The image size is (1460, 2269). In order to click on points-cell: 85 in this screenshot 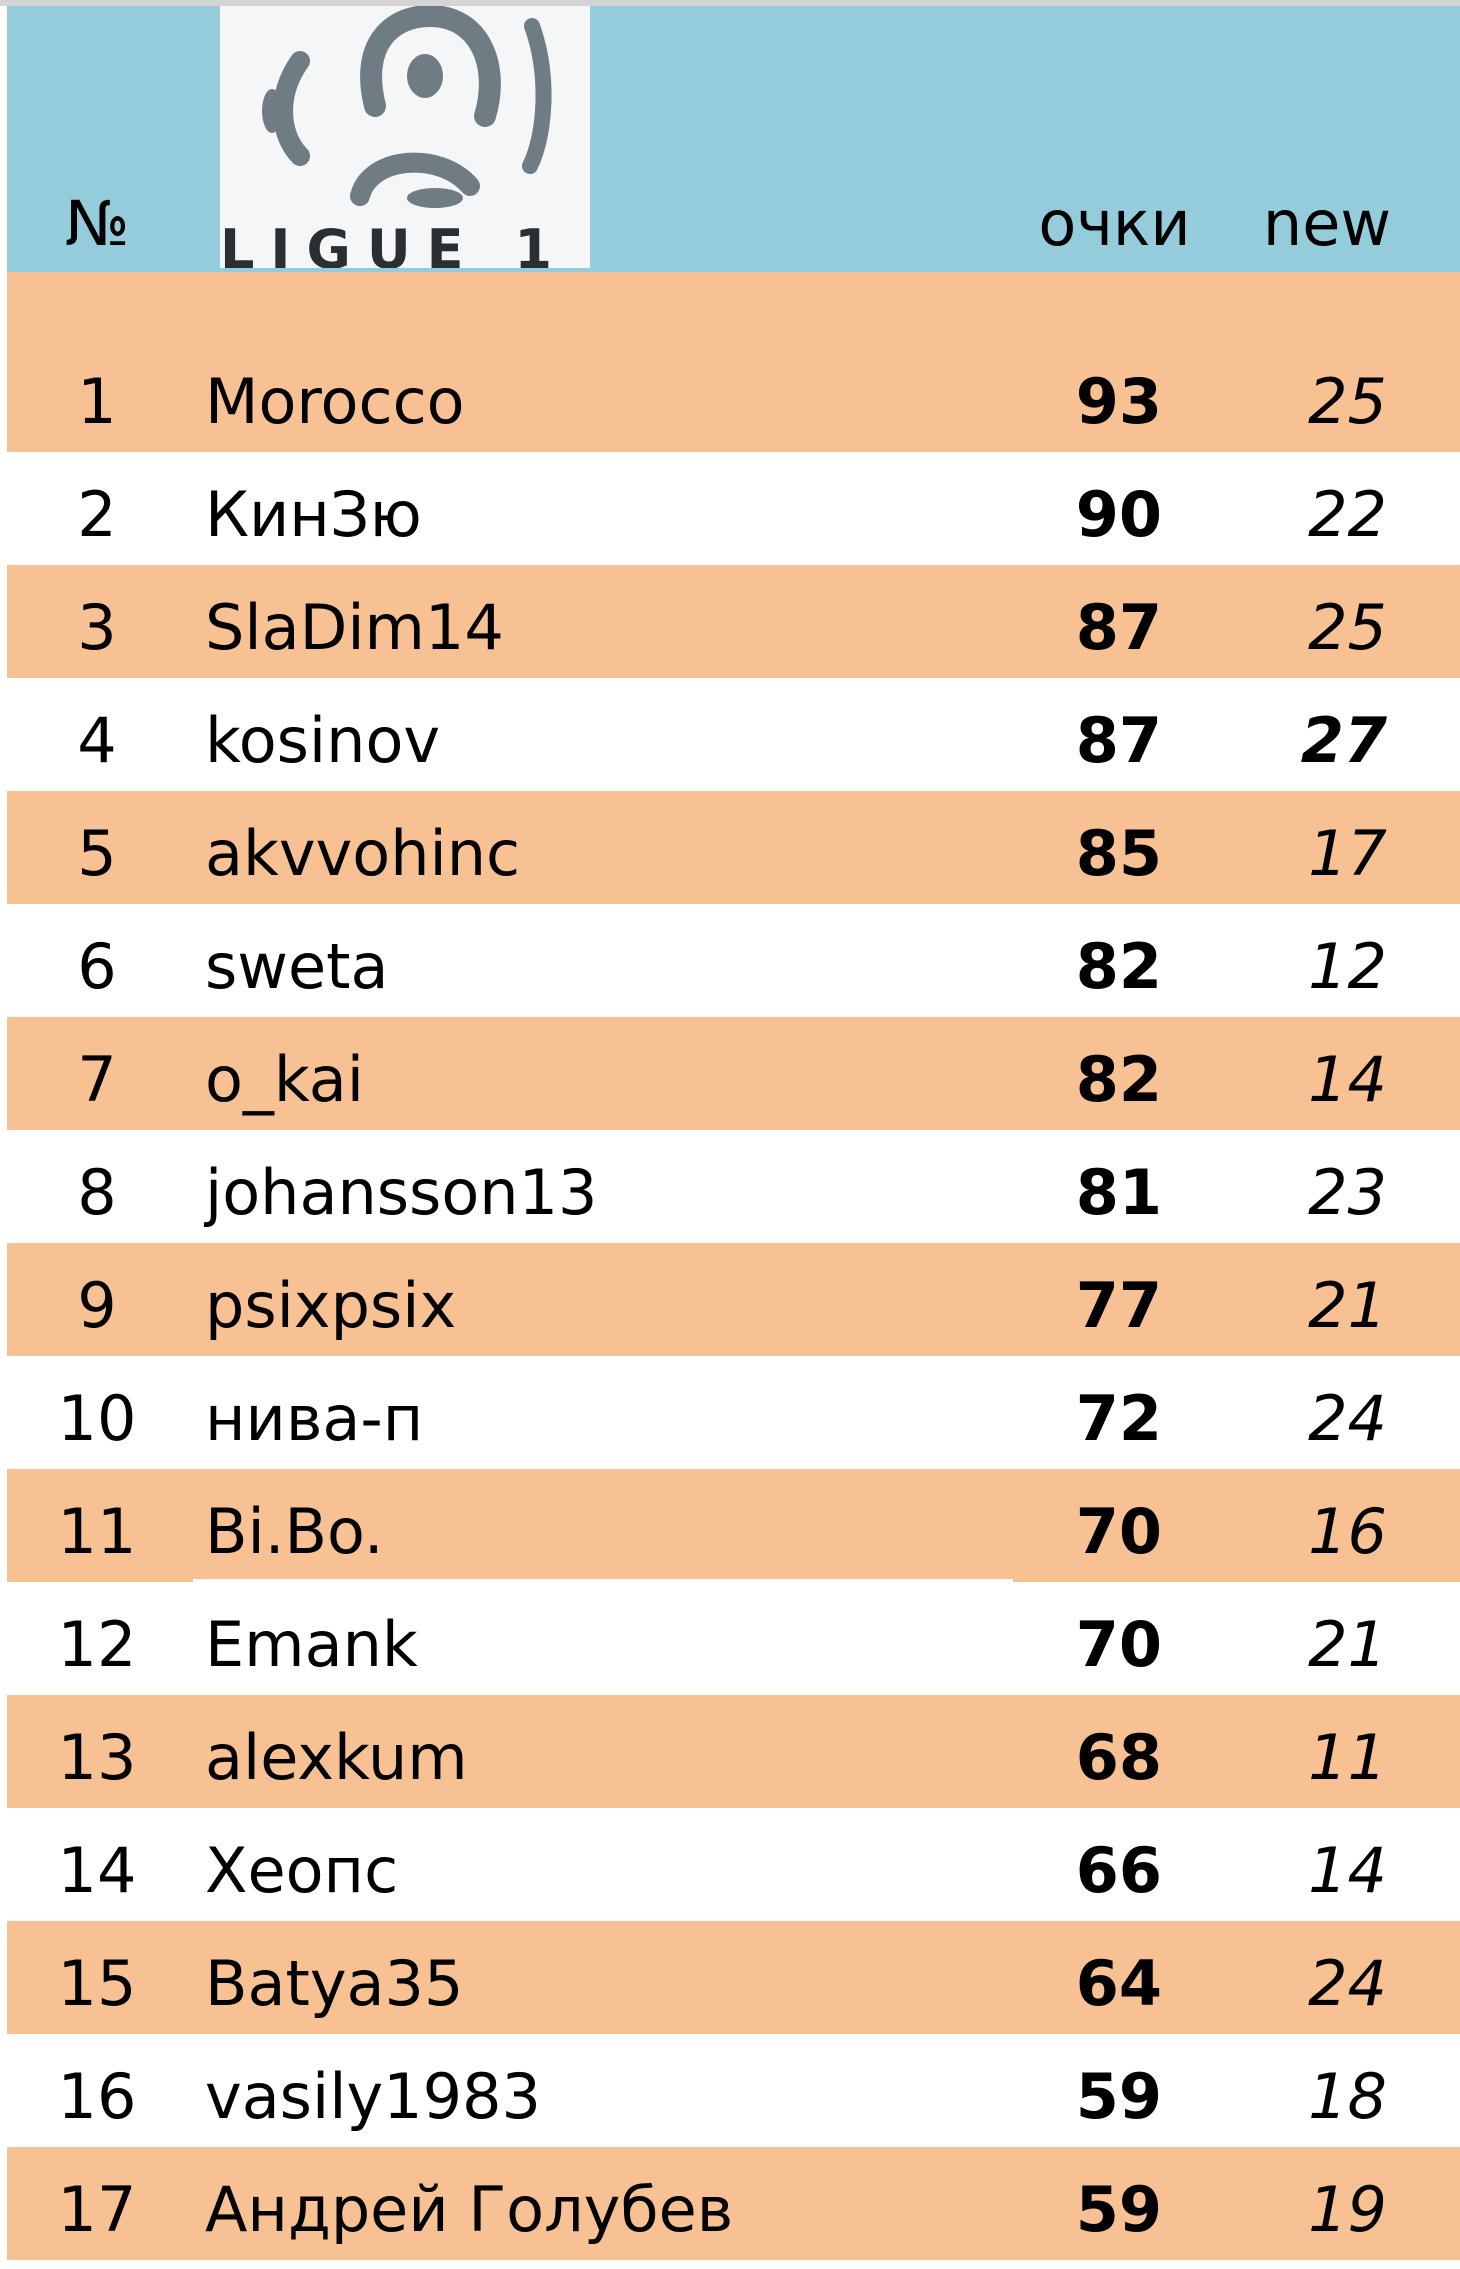, I will do `click(1118, 853)`.